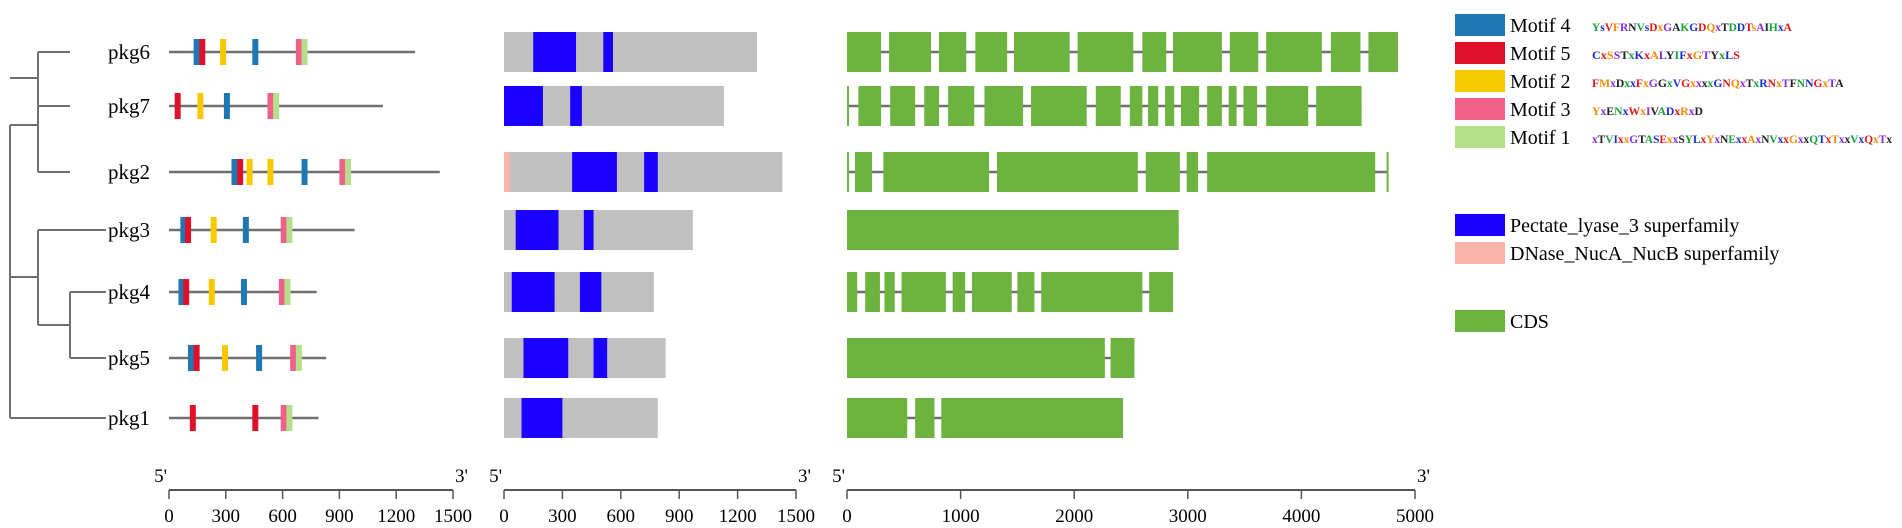  Describe the element at coordinates (1540, 82) in the screenshot. I see `legend-label: Motif 2` at that location.